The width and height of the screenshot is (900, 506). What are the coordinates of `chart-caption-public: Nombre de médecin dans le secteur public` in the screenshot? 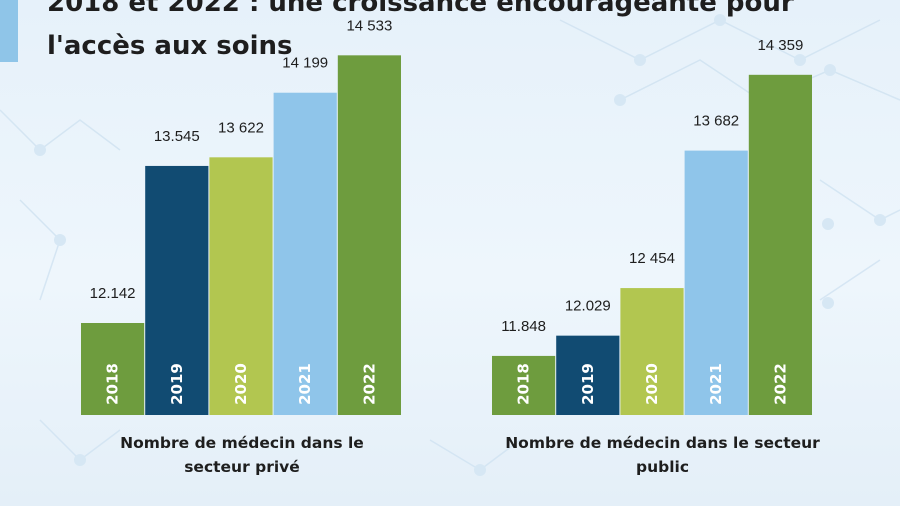 It's located at (662, 455).